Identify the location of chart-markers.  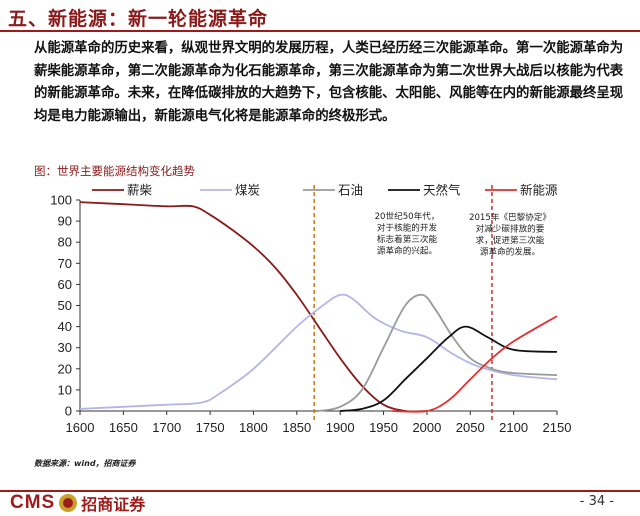
(403, 304).